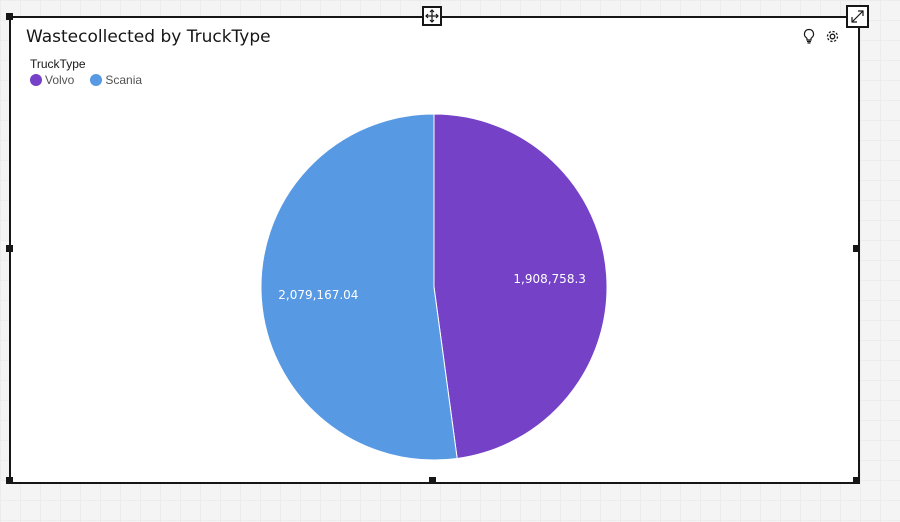 The height and width of the screenshot is (522, 900). Describe the element at coordinates (60, 80) in the screenshot. I see `legend-label-volvo: Volvo` at that location.